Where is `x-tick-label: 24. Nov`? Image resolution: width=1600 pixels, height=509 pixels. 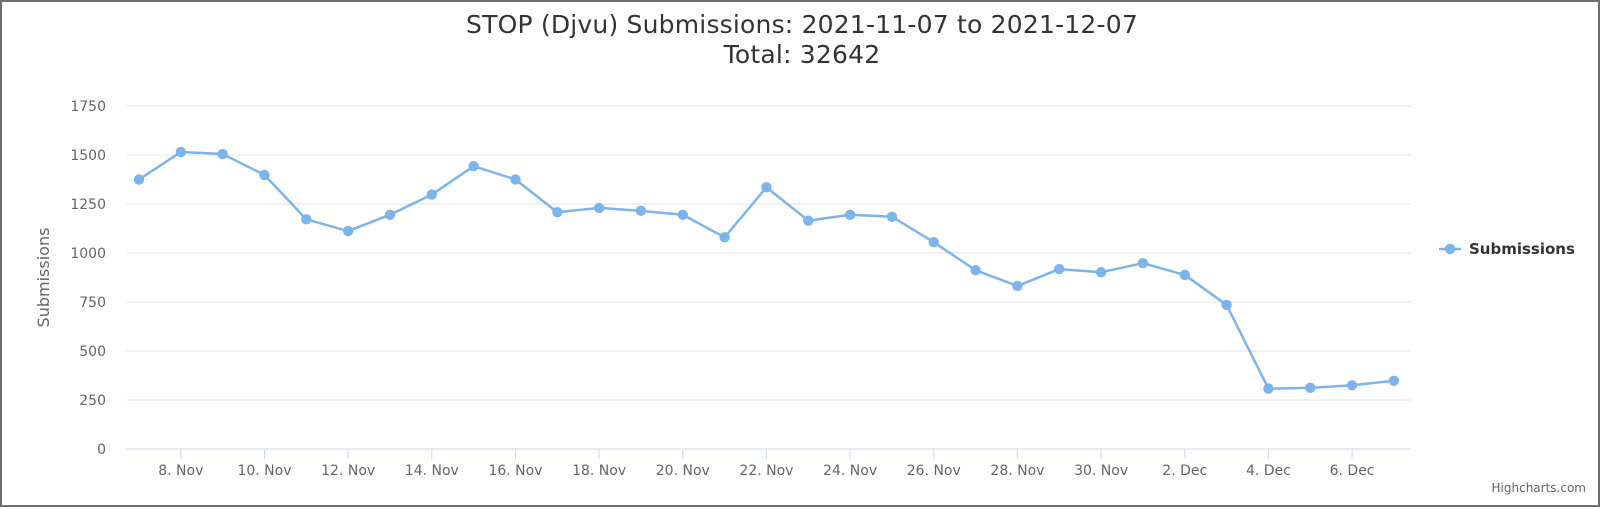
x-tick-label: 24. Nov is located at coordinates (850, 471).